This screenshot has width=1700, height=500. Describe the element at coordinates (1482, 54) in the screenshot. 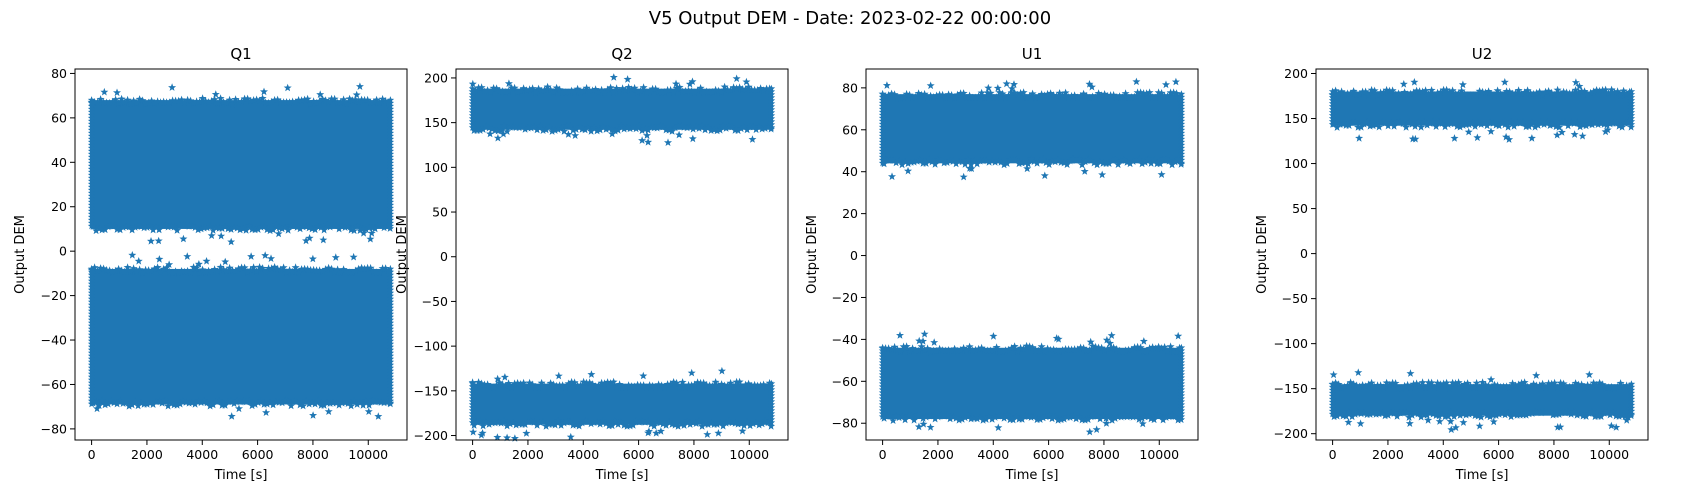

I see `subplot-title: U2` at that location.